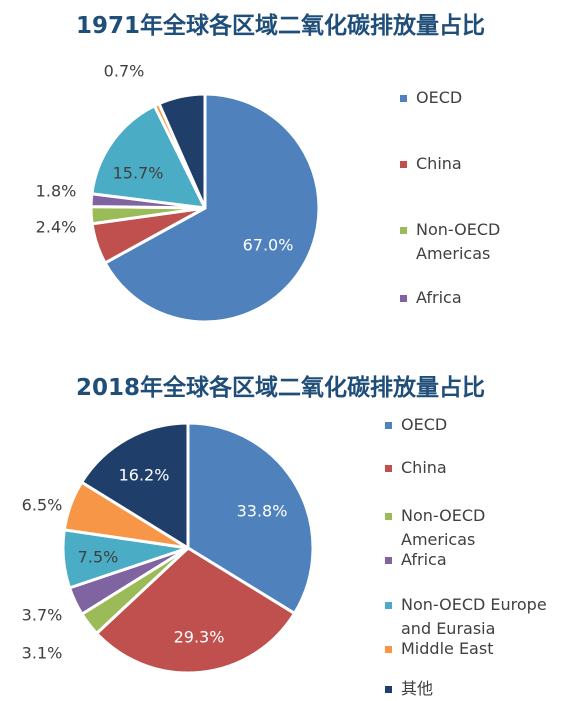  Describe the element at coordinates (199, 637) in the screenshot. I see `data-label: 29.3%` at that location.